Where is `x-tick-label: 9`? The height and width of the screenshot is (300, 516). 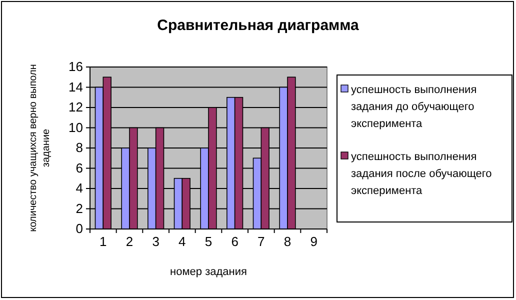 x-tick-label: 9 is located at coordinates (314, 242).